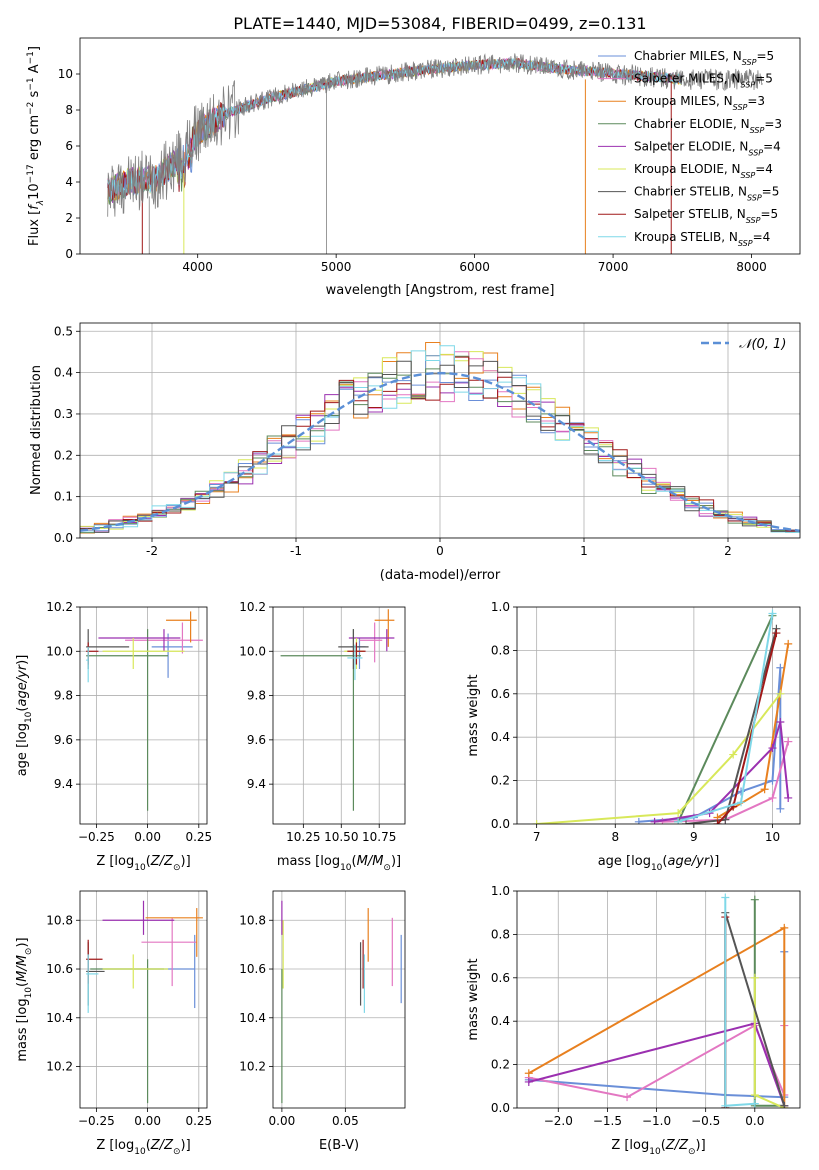 The height and width of the screenshot is (1170, 819). What do you see at coordinates (63, 740) in the screenshot?
I see `y-tick-label: 9.6` at bounding box center [63, 740].